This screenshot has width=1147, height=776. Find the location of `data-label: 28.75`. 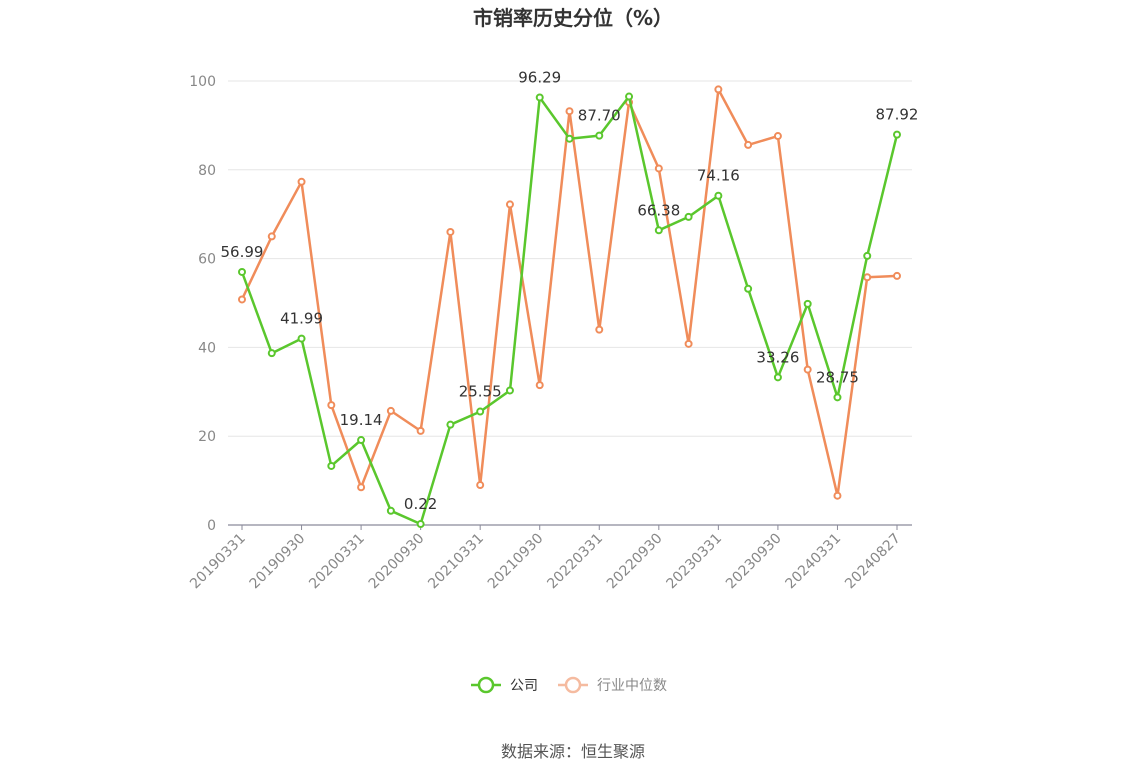

data-label: 28.75 is located at coordinates (837, 377).